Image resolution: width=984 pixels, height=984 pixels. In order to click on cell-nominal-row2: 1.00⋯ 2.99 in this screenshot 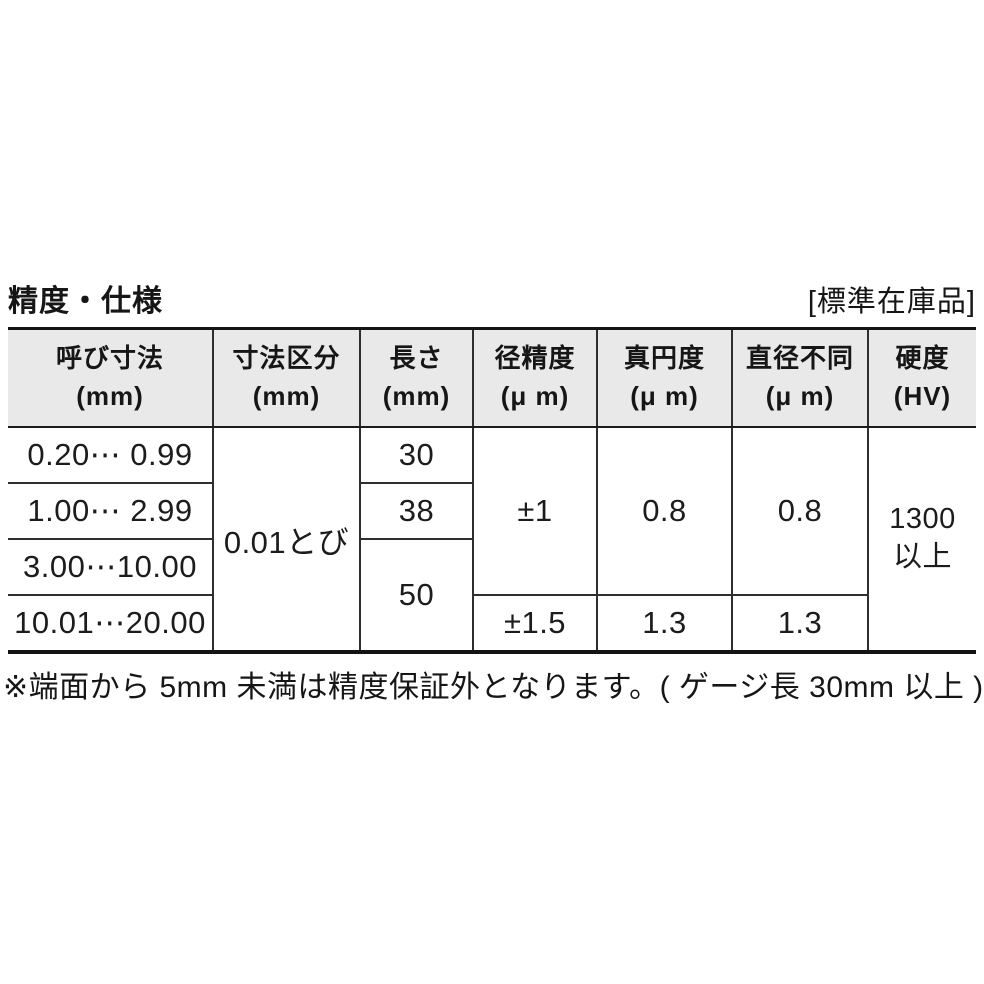, I will do `click(111, 511)`.